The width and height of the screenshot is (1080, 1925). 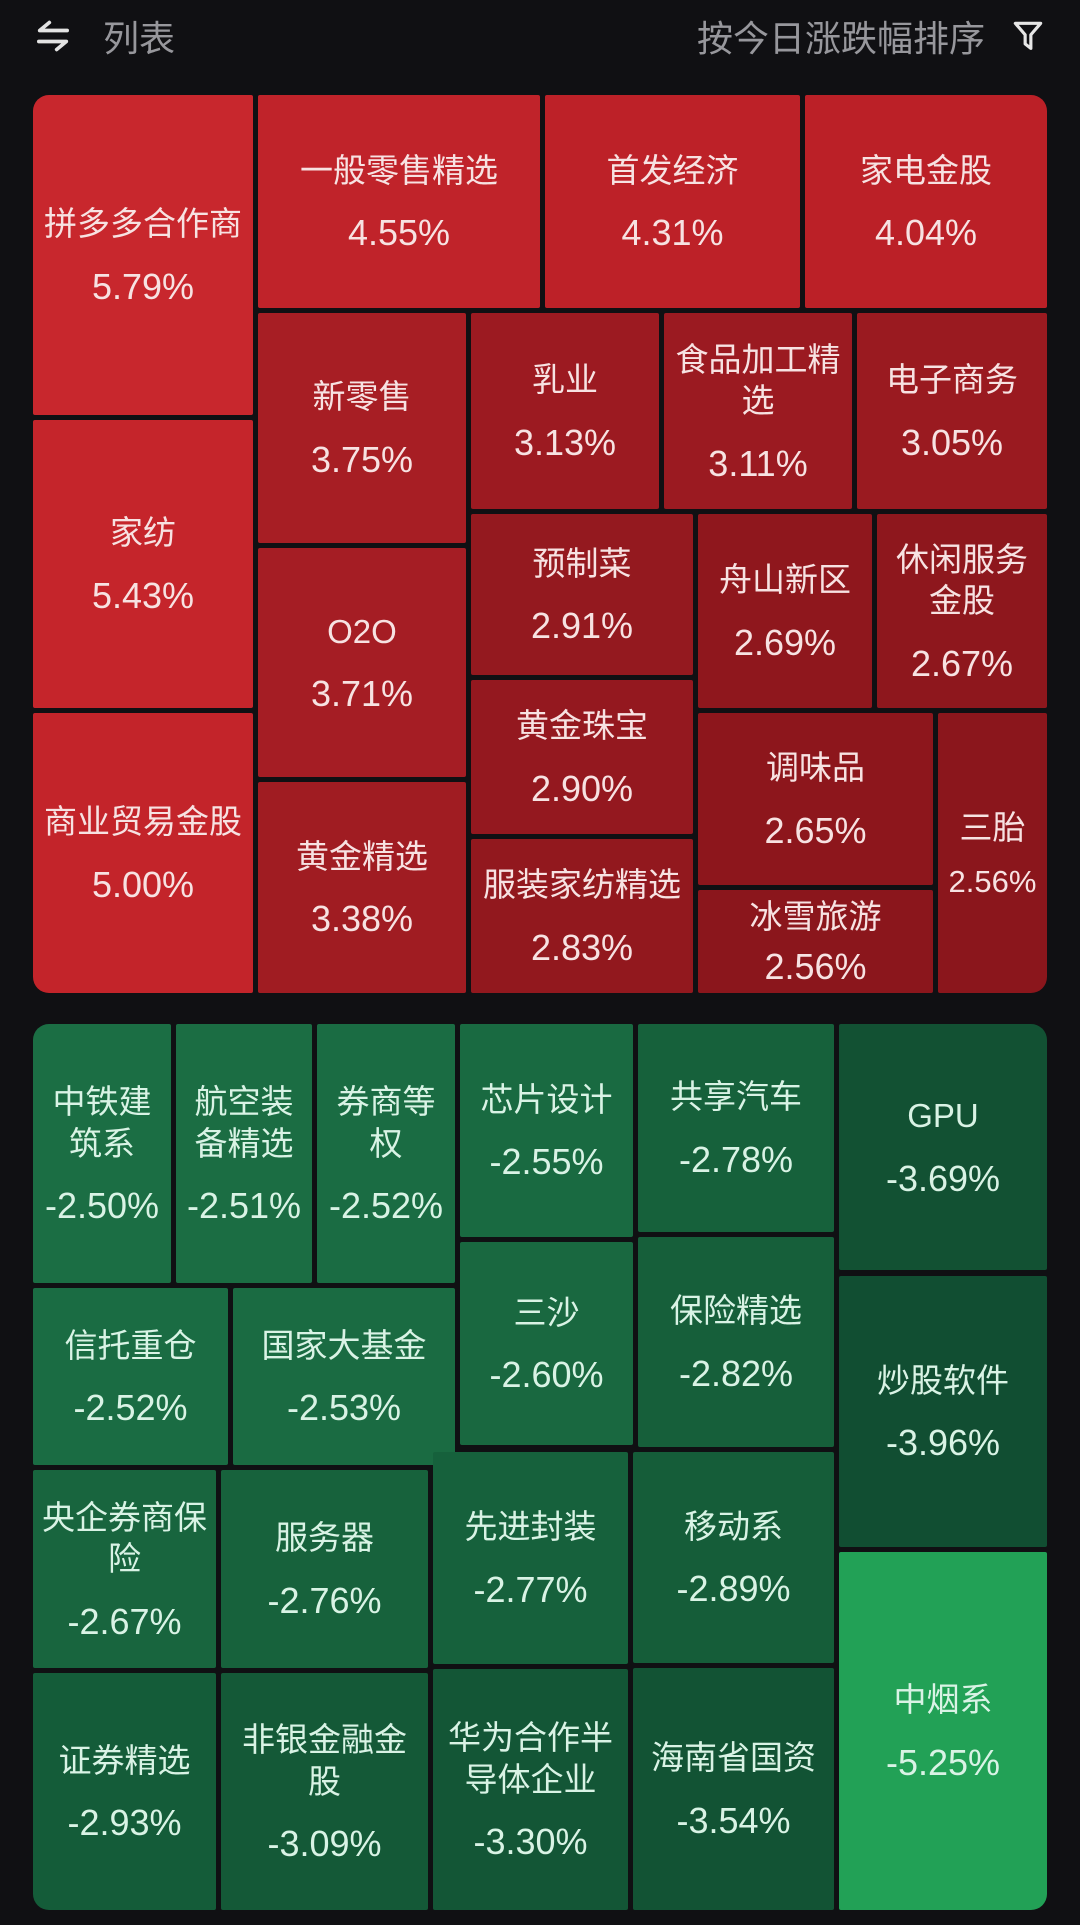 I want to click on sector-tile-gainers-6: 食品加工精选 3.11%, so click(x=758, y=411).